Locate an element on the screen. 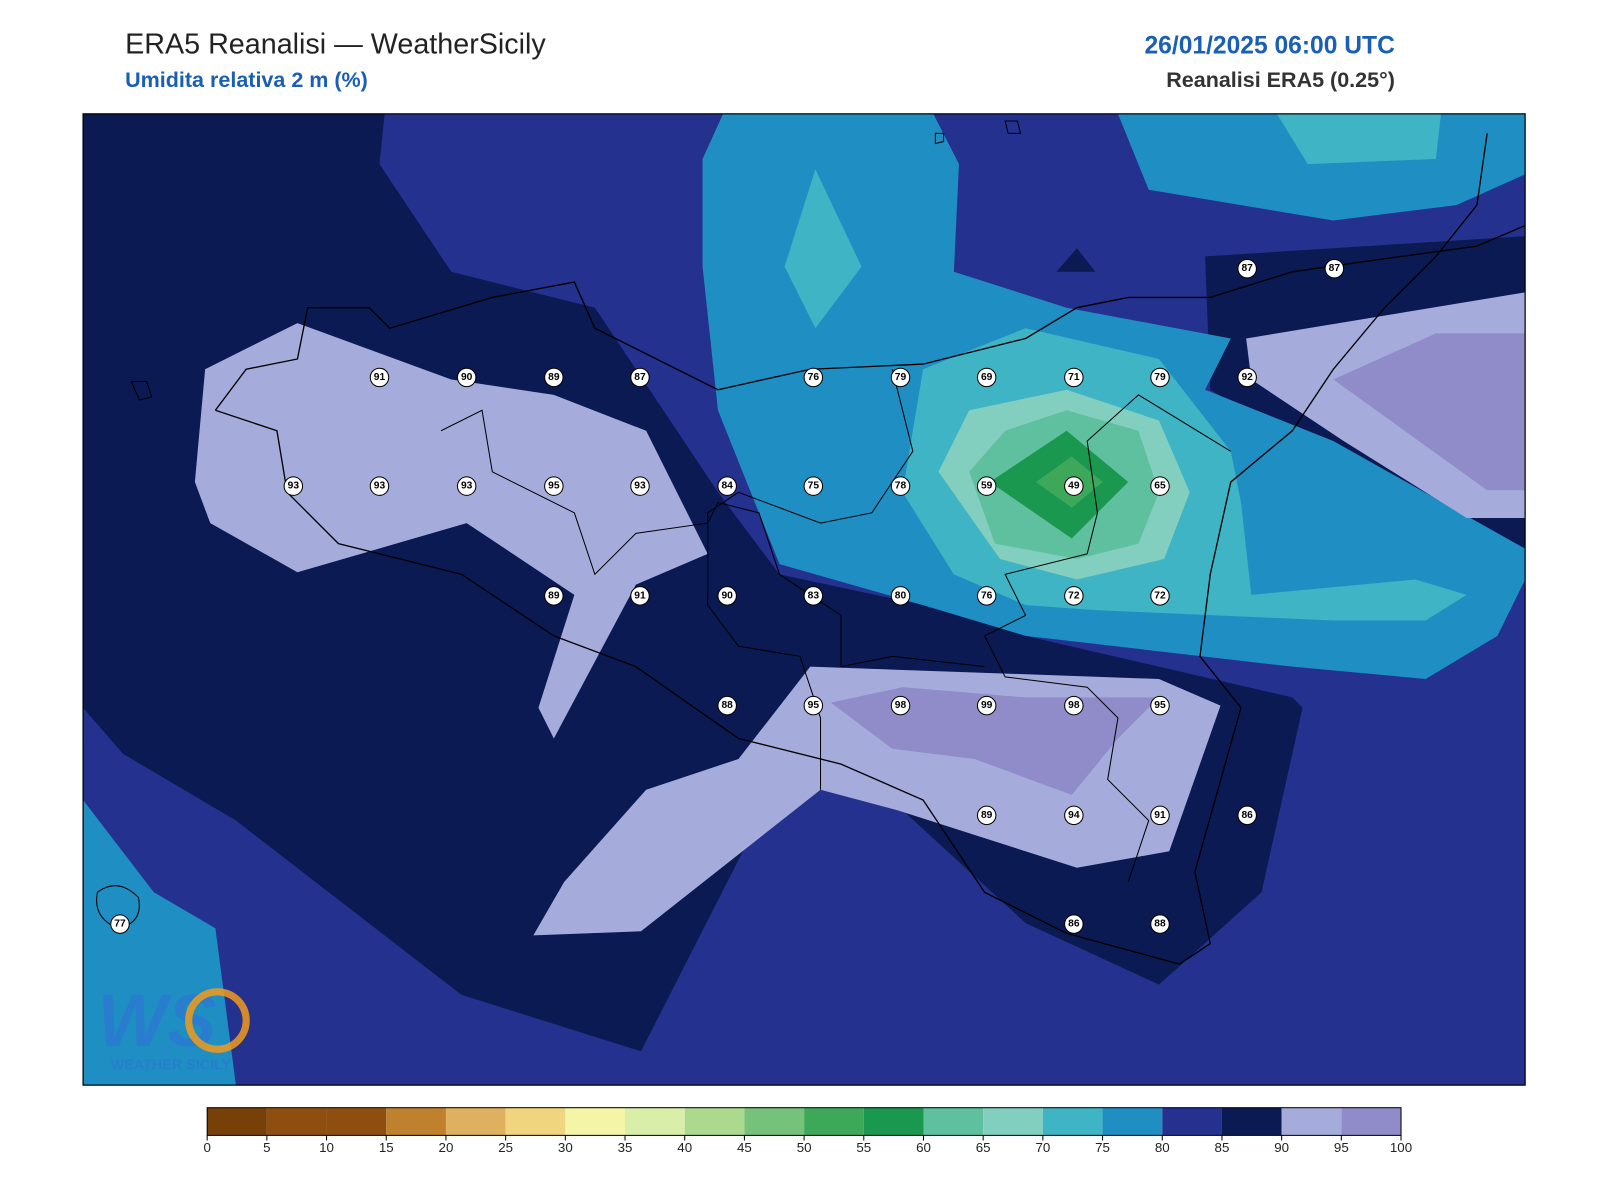  station-value: 59 is located at coordinates (987, 486).